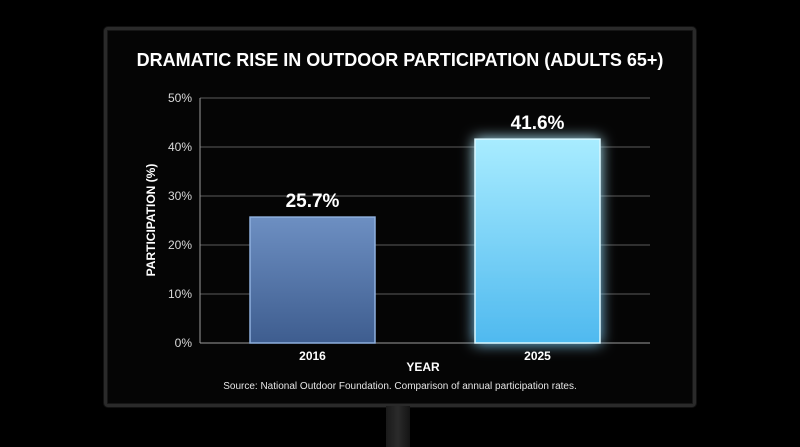  Describe the element at coordinates (425, 162) in the screenshot. I see `data-labels: 25.7% 41.6%` at that location.